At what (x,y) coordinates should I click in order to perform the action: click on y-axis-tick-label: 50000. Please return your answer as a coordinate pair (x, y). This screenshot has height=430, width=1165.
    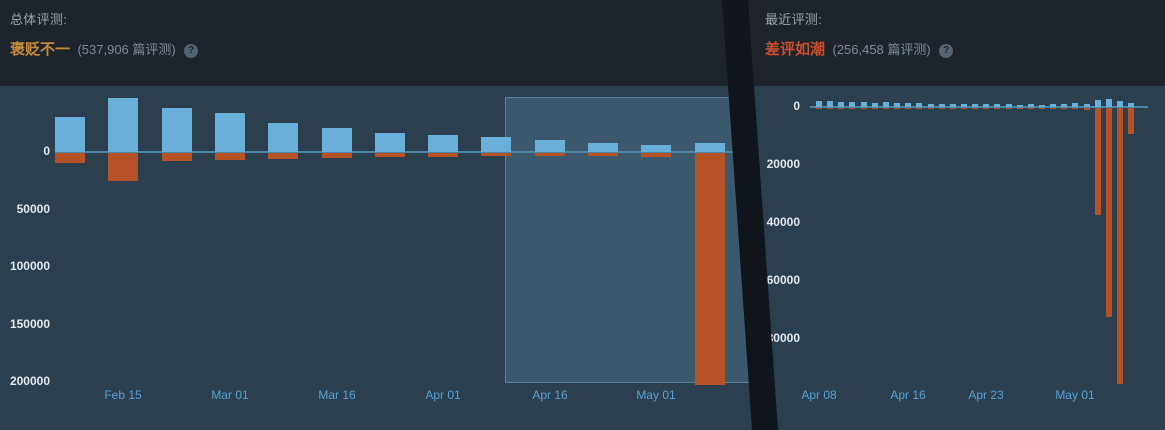
    Looking at the image, I should click on (33, 209).